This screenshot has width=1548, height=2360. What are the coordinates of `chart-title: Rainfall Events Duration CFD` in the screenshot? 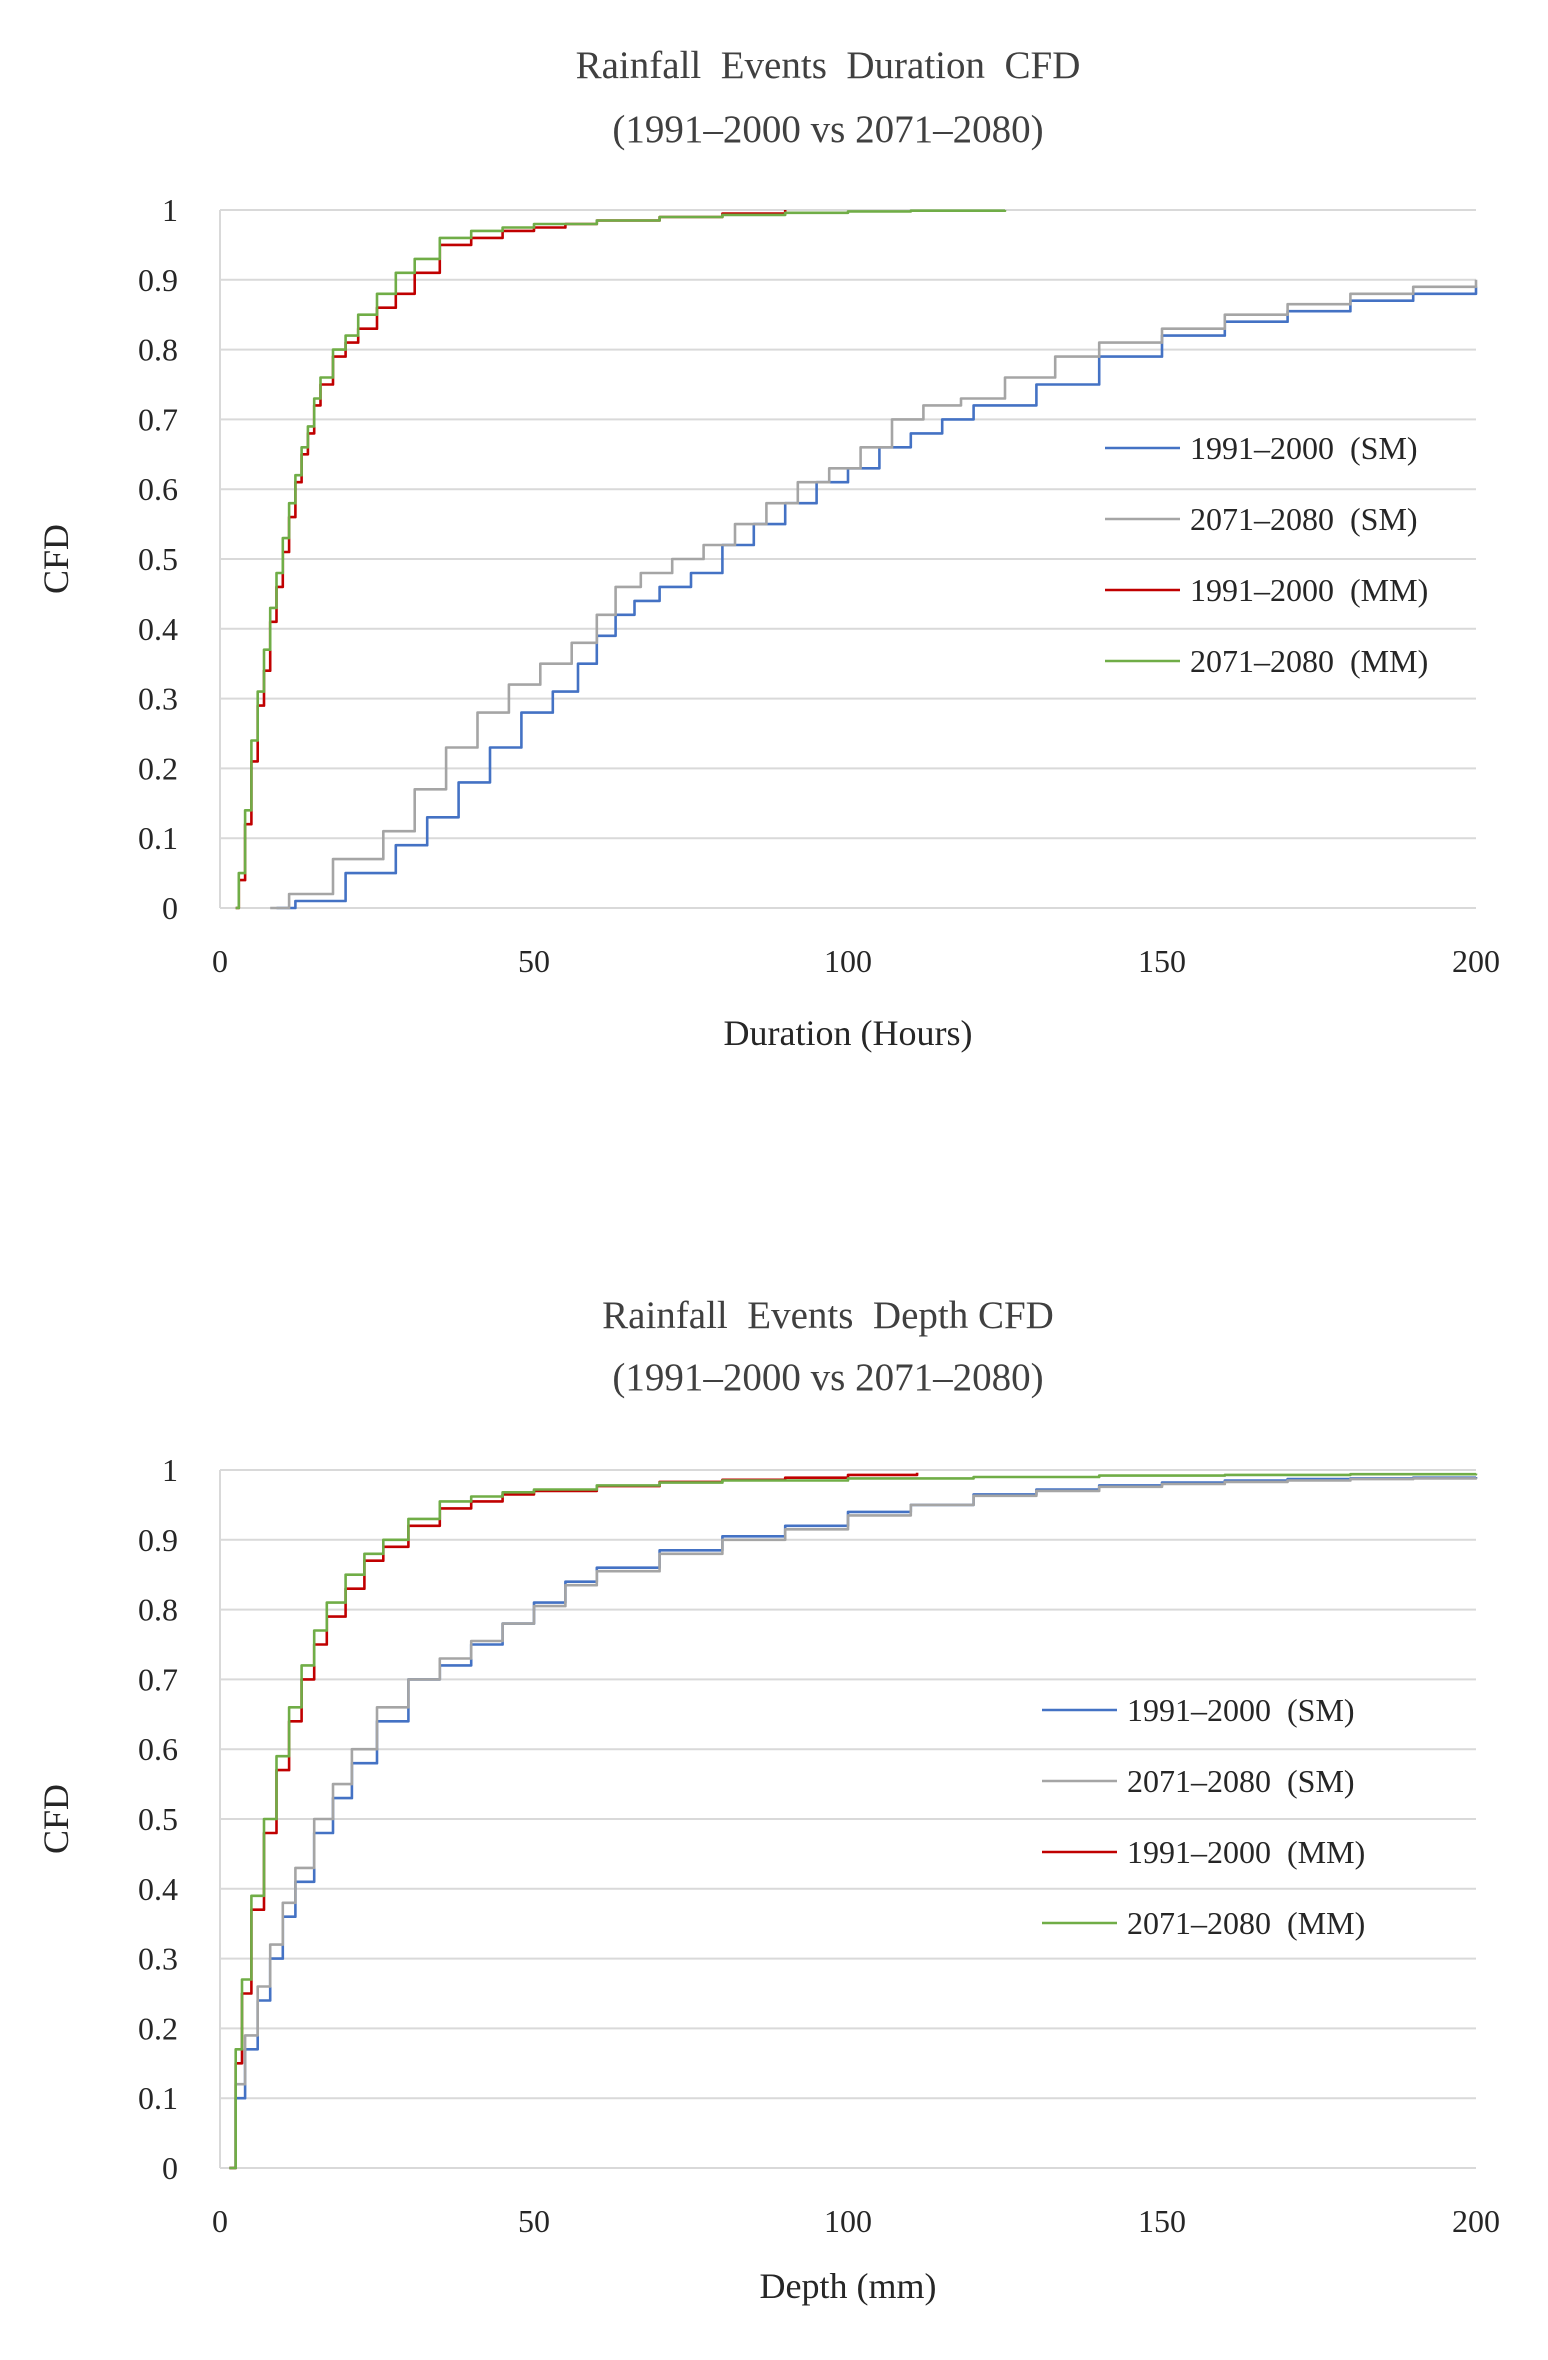 It's located at (828, 65).